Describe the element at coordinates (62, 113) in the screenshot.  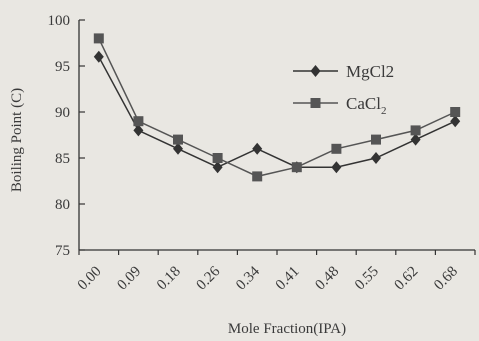
I see `y-tick-label-90: 90` at that location.